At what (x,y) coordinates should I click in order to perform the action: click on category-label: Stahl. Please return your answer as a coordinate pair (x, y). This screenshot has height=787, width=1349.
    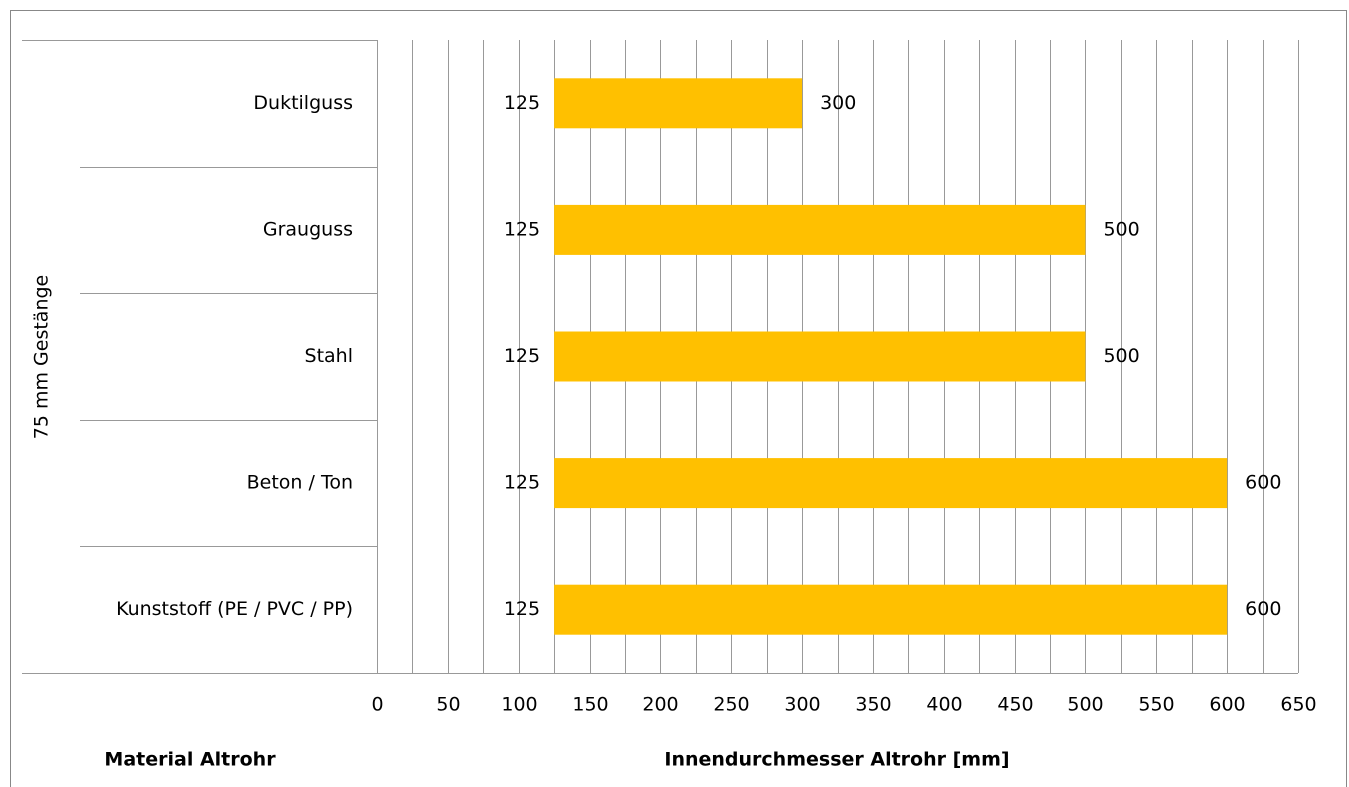
    Looking at the image, I should click on (329, 356).